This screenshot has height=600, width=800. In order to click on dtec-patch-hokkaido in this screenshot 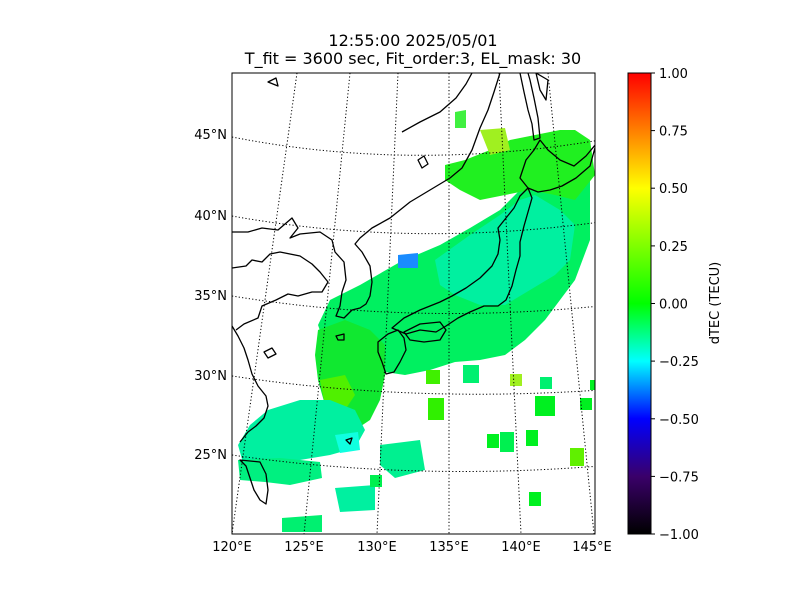, I will do `click(520, 165)`.